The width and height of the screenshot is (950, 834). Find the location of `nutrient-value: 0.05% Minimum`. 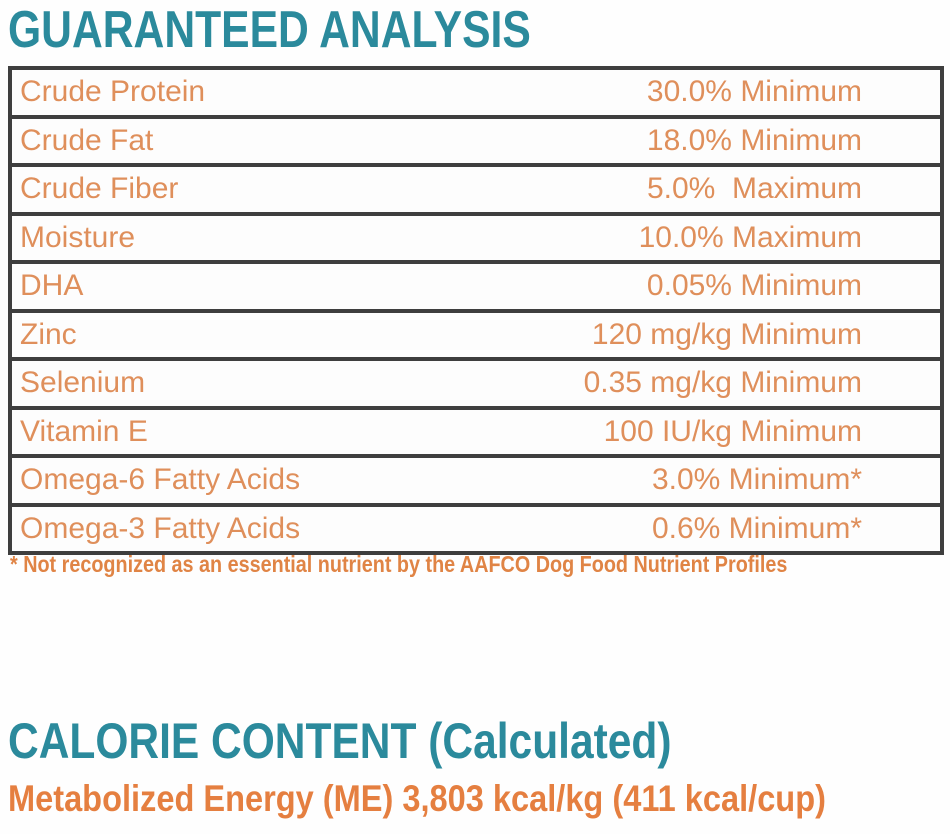

nutrient-value: 0.05% Minimum is located at coordinates (692, 286).